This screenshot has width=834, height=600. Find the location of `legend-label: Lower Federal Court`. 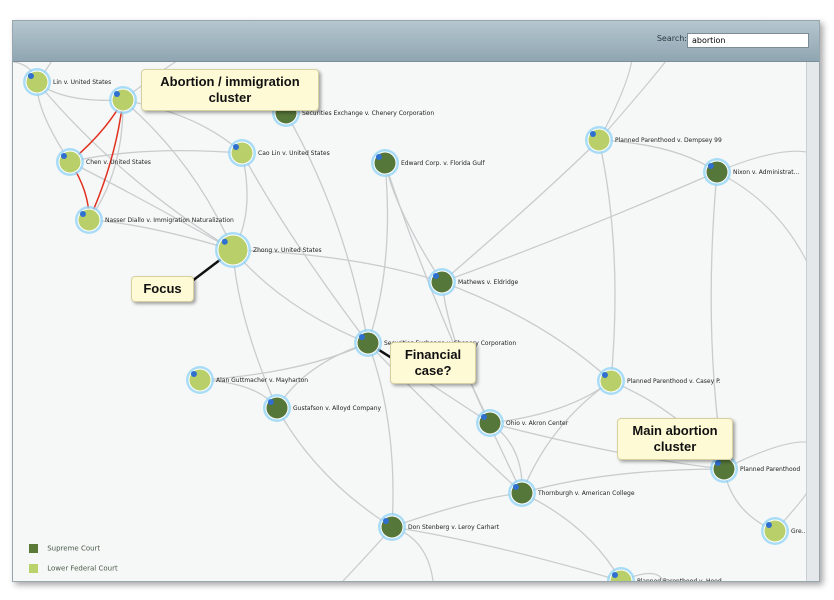

legend-label: Lower Federal Court is located at coordinates (82, 568).